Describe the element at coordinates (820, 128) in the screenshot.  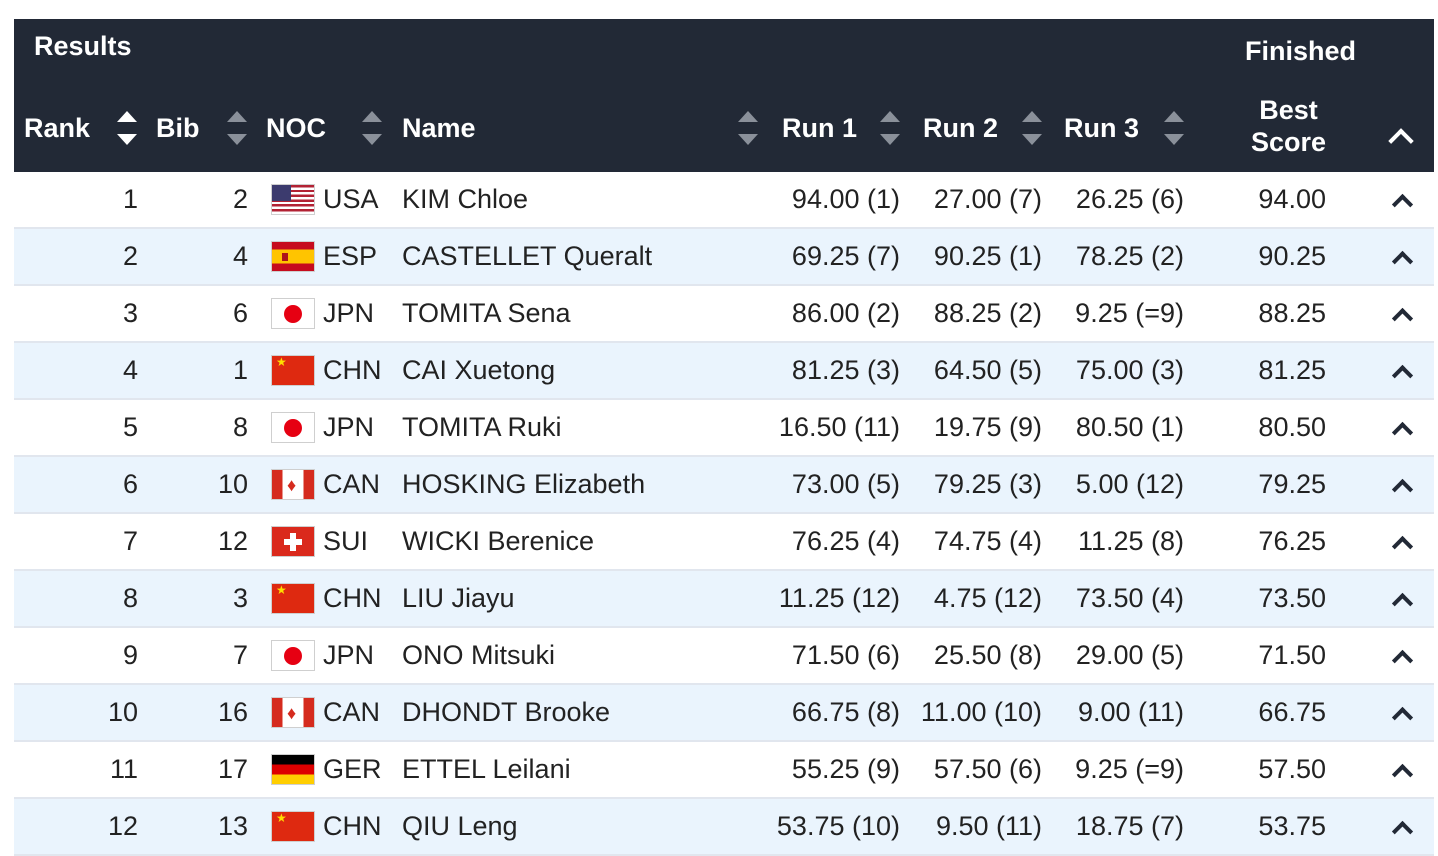
I see `column-header-run1: Run 1` at that location.